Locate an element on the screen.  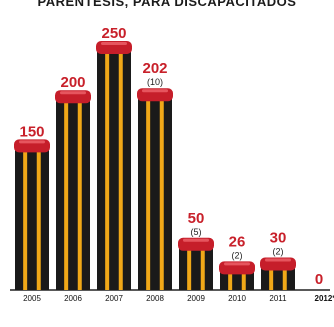
bar-value-label: 50 is located at coordinates (196, 218).